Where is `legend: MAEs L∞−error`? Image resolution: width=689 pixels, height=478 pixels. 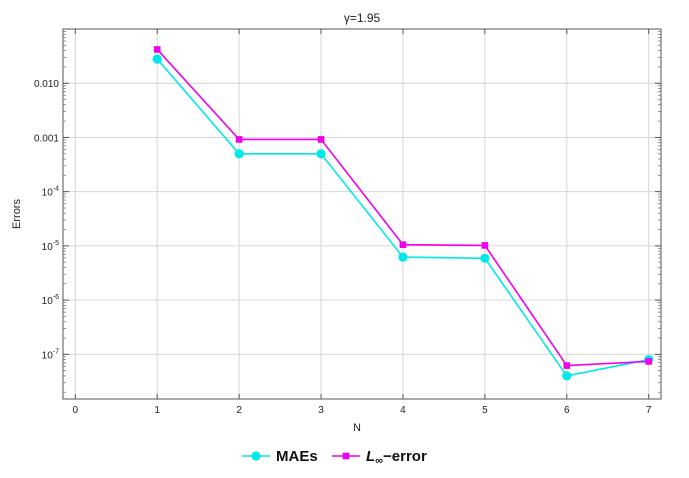 legend: MAEs L∞−error is located at coordinates (334, 457).